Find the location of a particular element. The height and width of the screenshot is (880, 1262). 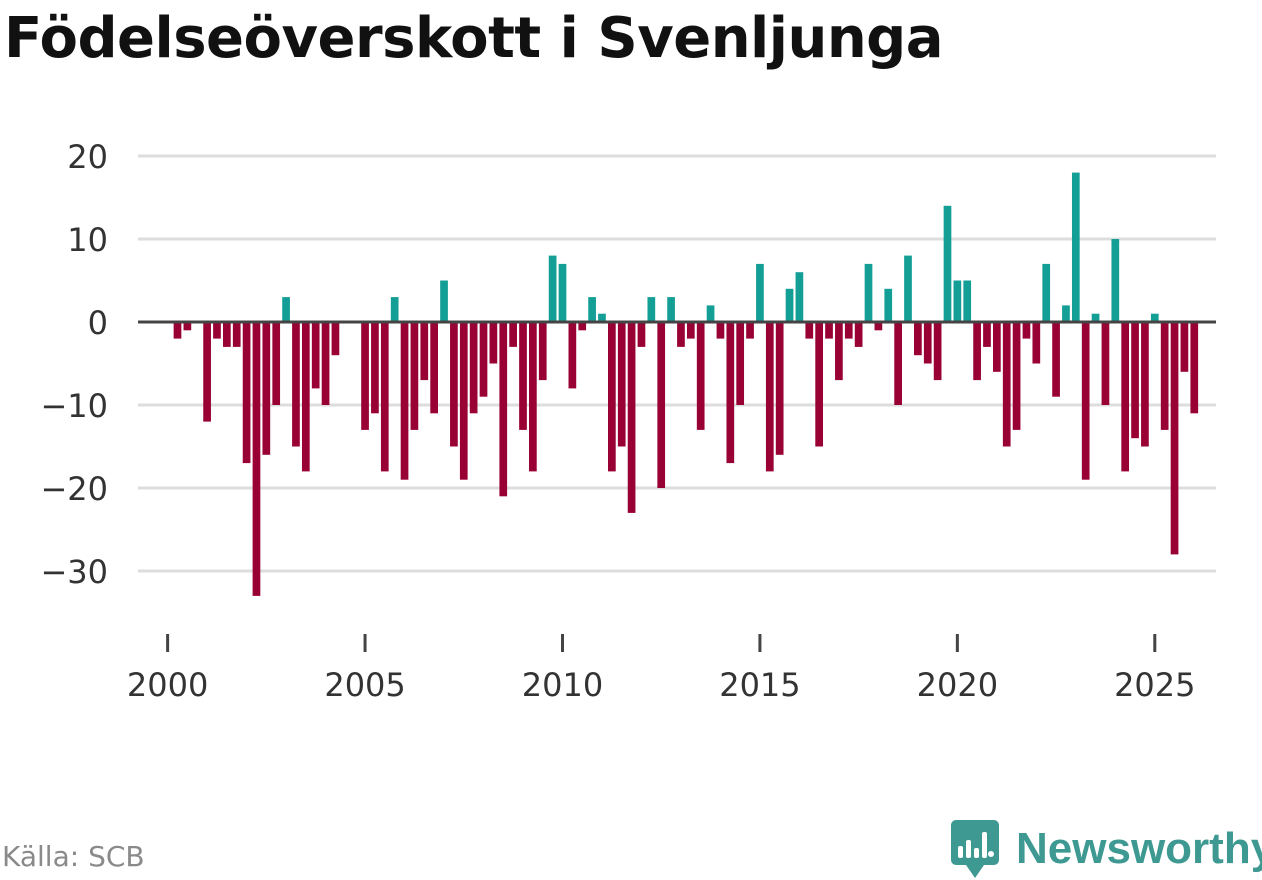

y-tick-label: −30 is located at coordinates (74, 572).